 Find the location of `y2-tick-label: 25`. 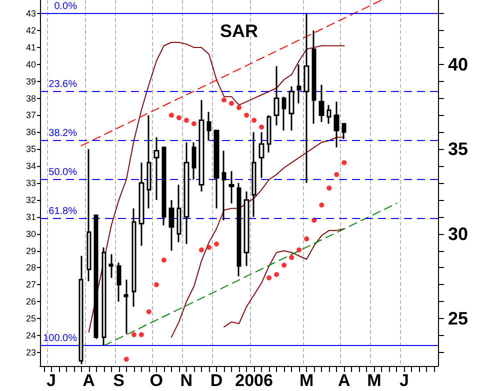

y2-tick-label: 25 is located at coordinates (458, 318).